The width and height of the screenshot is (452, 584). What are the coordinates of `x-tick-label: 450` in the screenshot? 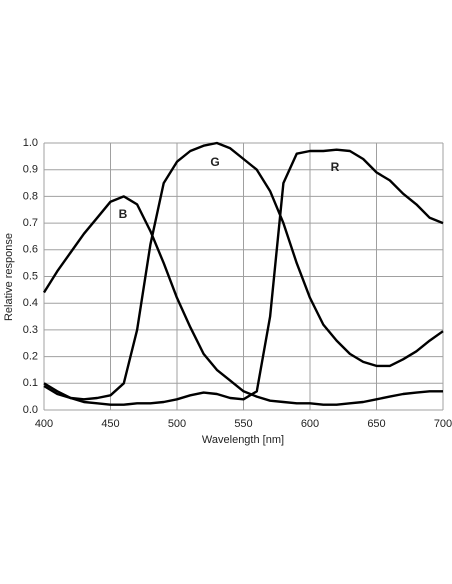 It's located at (110, 424).